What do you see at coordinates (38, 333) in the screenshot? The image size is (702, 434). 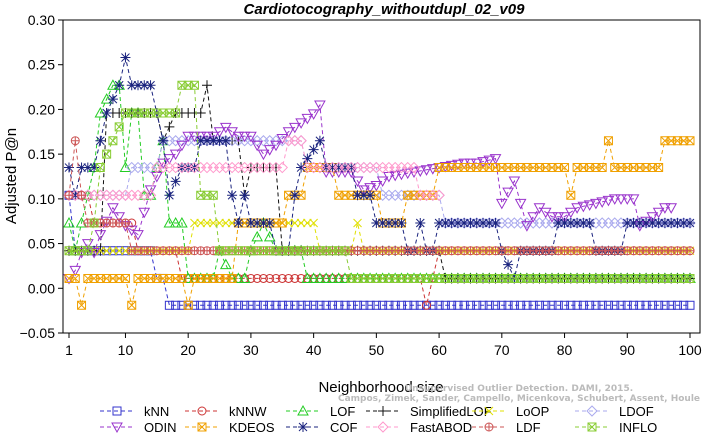 I see `y-tick-label: −0.05` at bounding box center [38, 333].